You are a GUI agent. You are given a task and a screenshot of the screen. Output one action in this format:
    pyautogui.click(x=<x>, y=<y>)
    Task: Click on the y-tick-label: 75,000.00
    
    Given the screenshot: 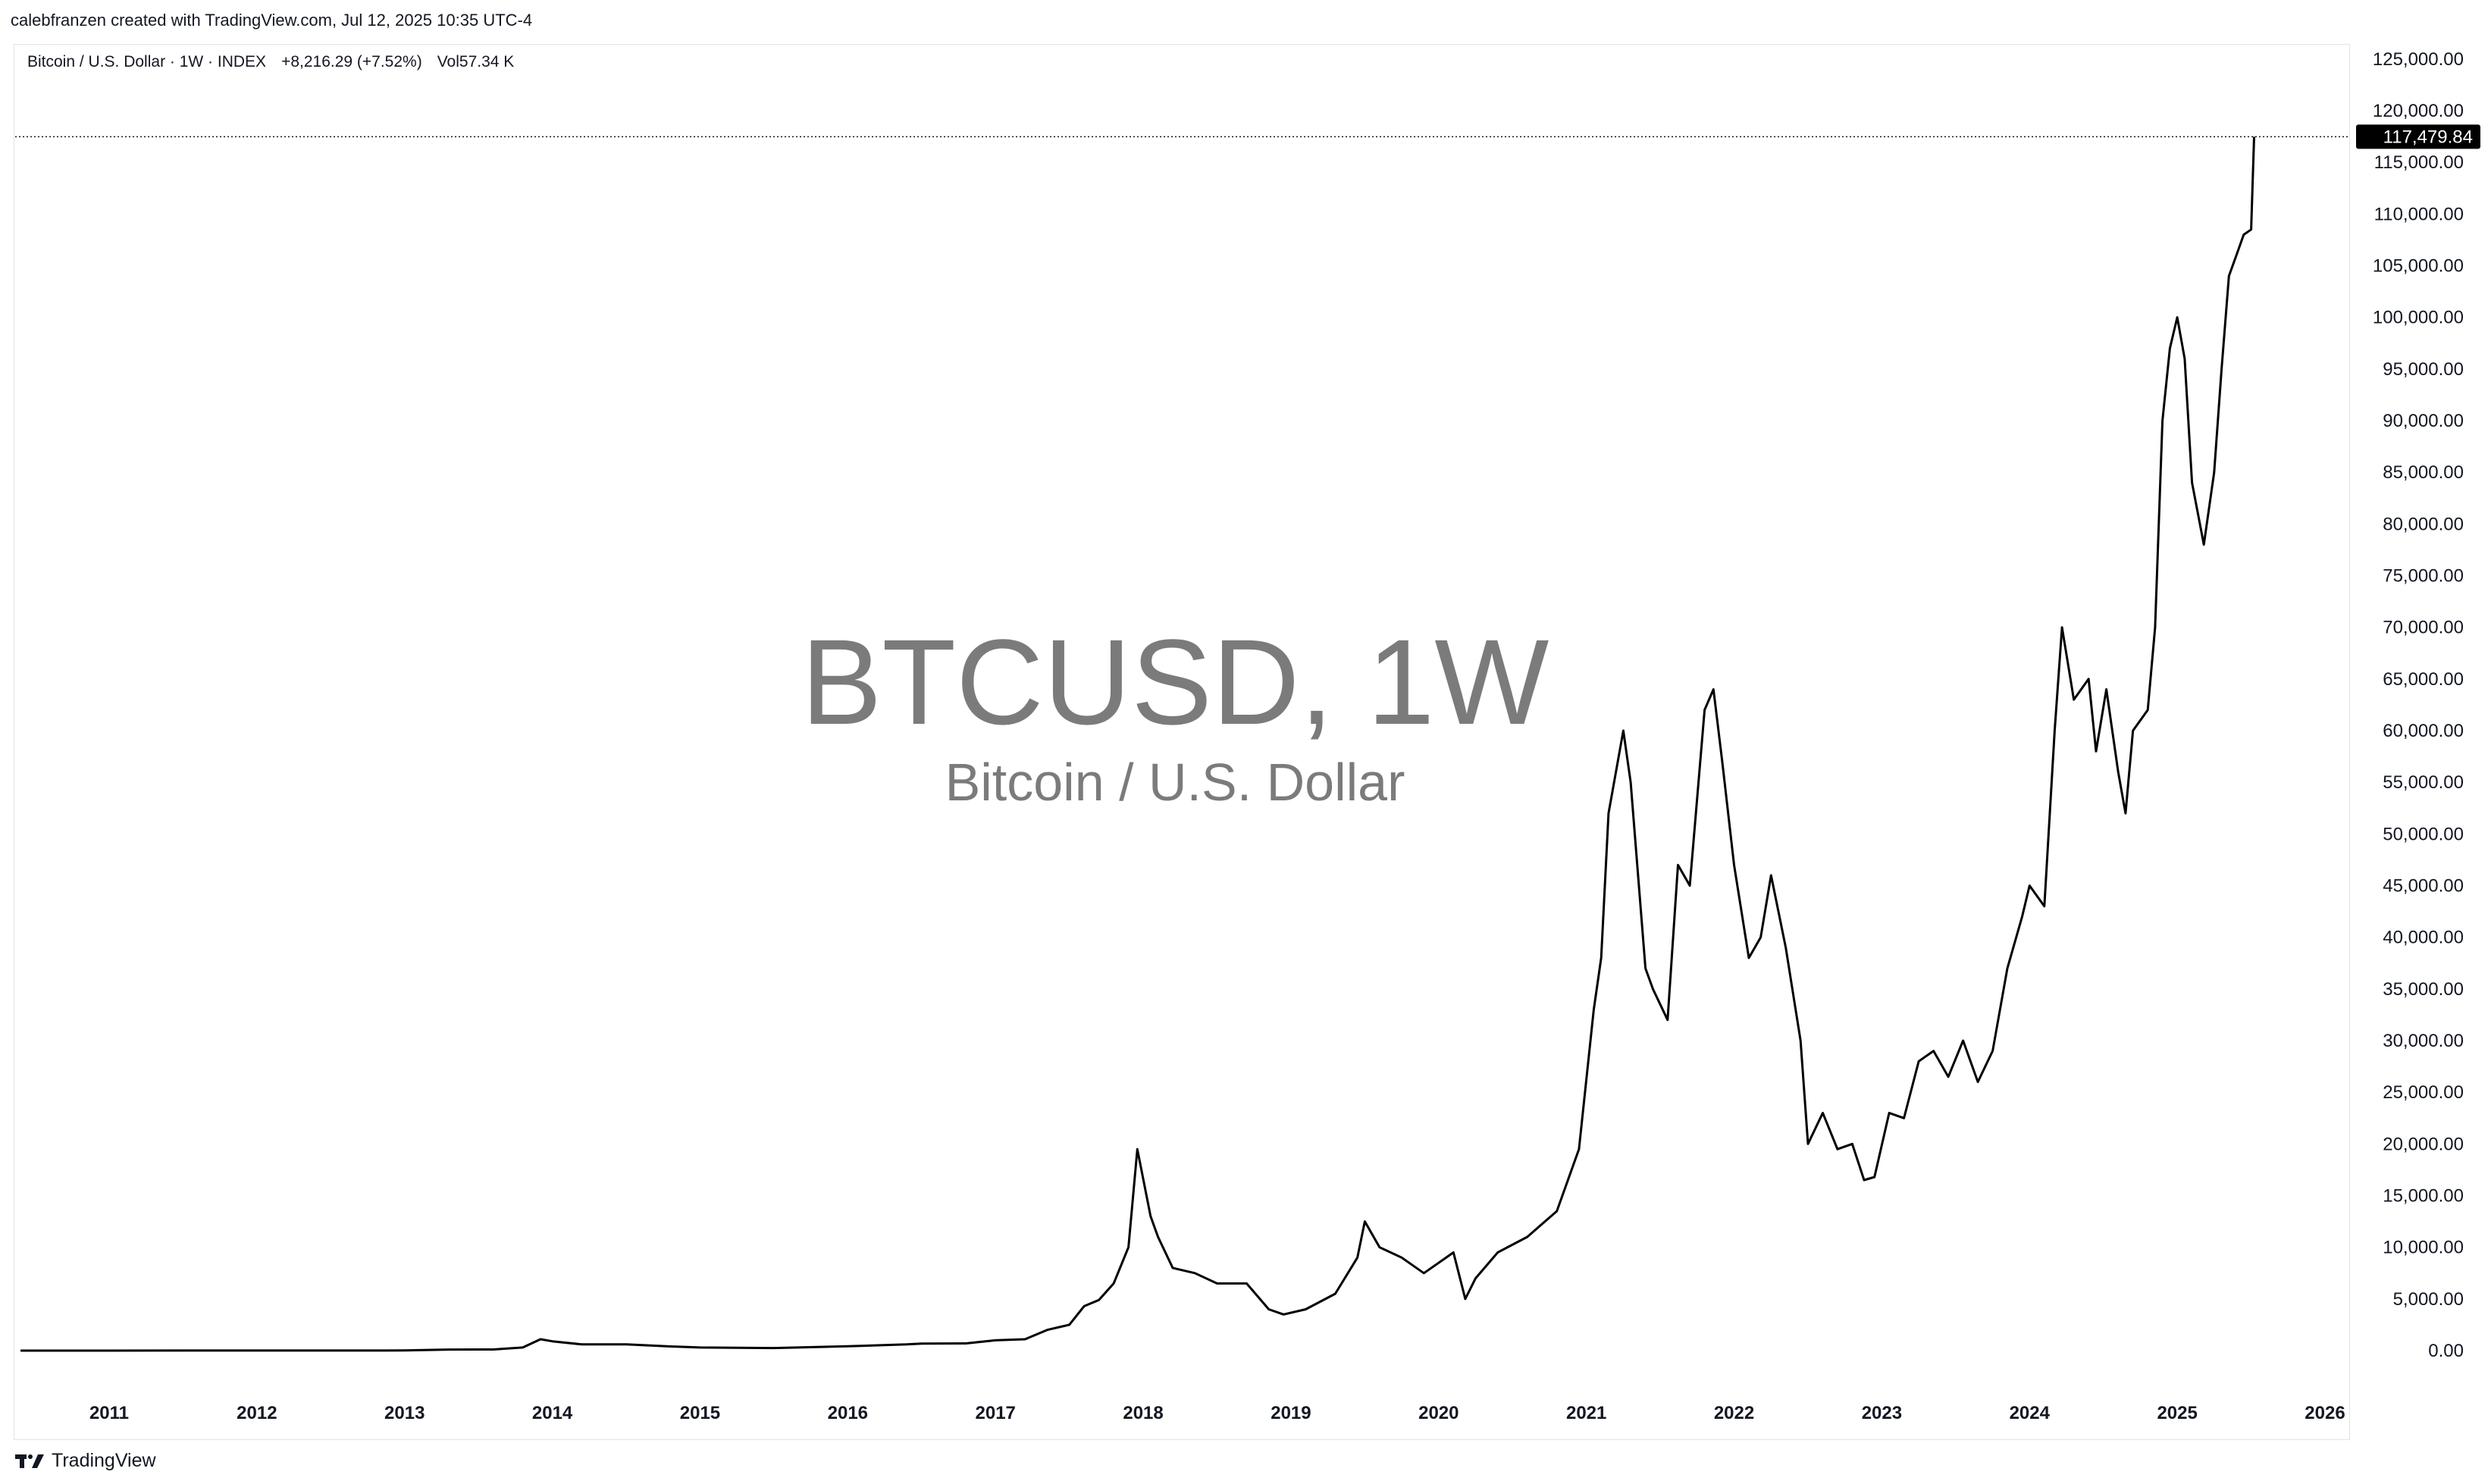 What is the action you would take?
    pyautogui.click(x=2423, y=576)
    